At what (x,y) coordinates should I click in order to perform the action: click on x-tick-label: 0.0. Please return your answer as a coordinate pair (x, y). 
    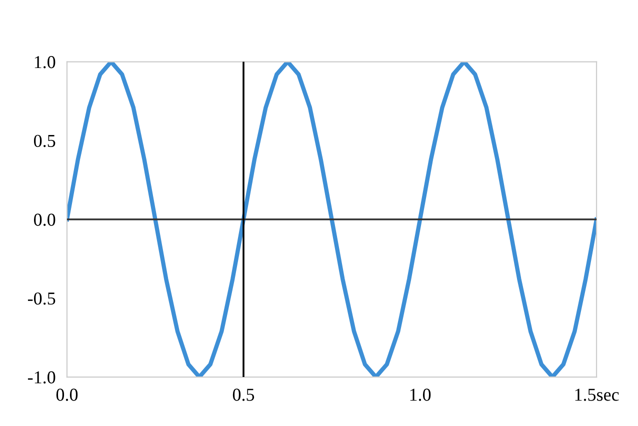
    Looking at the image, I should click on (67, 394).